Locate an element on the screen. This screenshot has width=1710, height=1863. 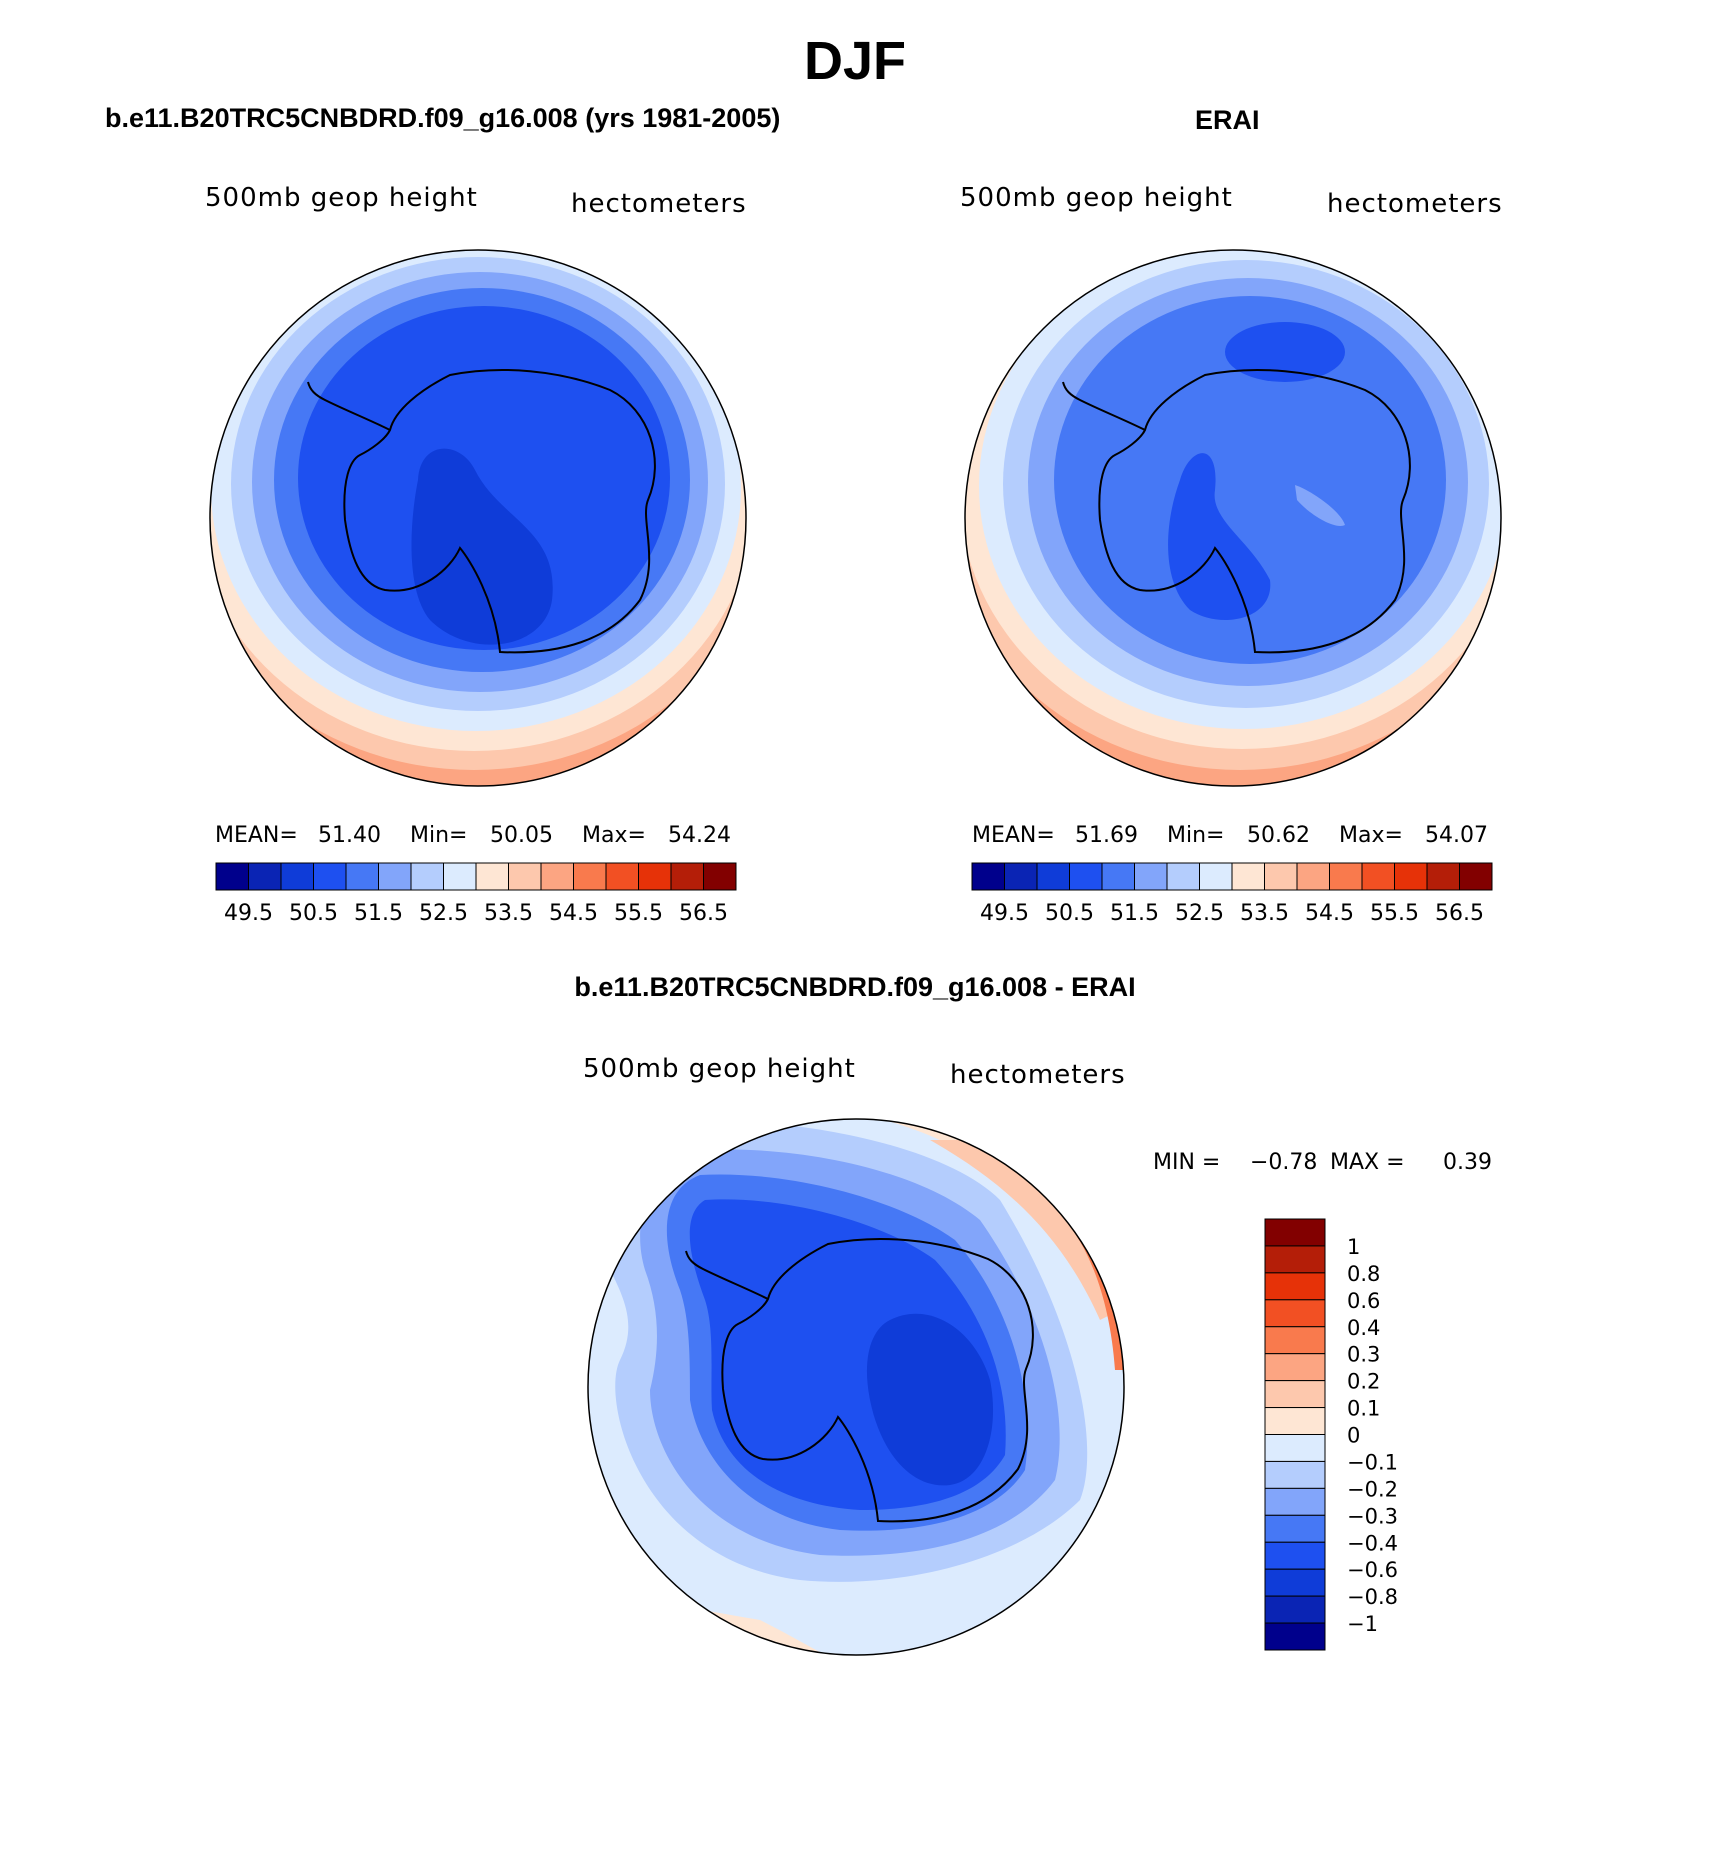
panel-2-antarctica-coastline is located at coordinates (1254, 511).